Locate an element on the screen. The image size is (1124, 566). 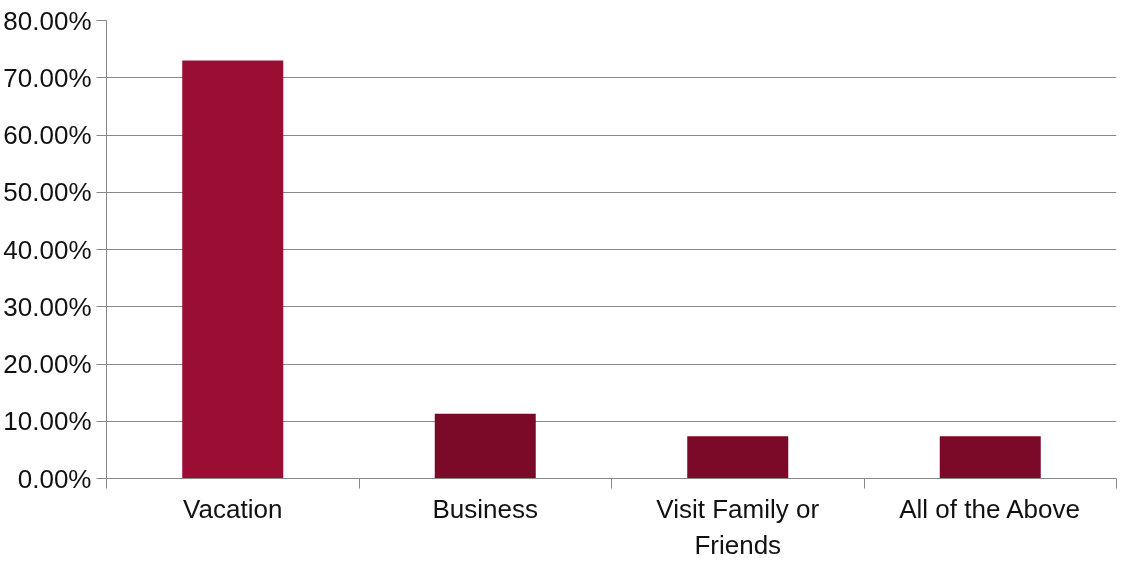
x-tick-label: Vacation is located at coordinates (233, 508).